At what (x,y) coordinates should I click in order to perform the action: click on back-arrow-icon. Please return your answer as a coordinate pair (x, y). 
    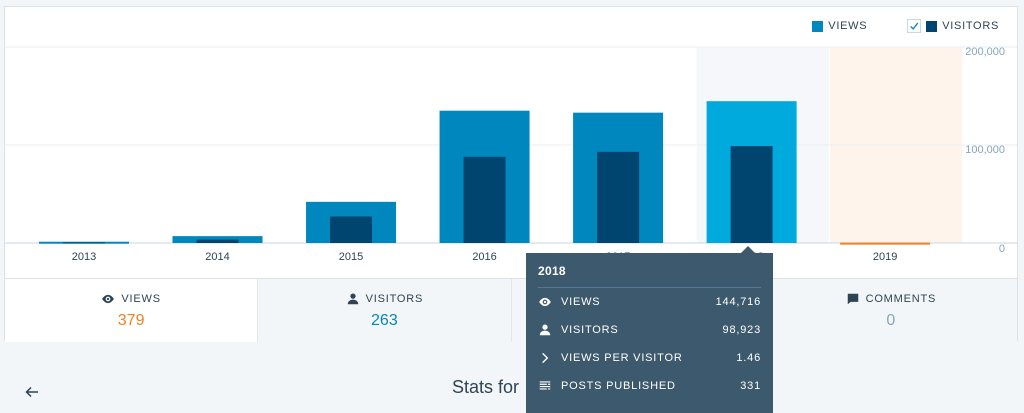
    Looking at the image, I should click on (32, 392).